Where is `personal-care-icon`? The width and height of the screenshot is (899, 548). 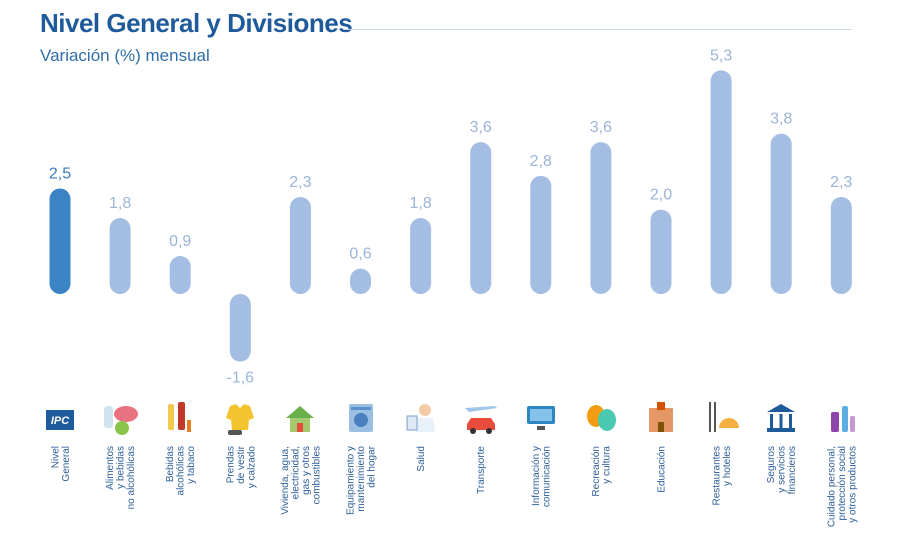 personal-care-icon is located at coordinates (841, 418).